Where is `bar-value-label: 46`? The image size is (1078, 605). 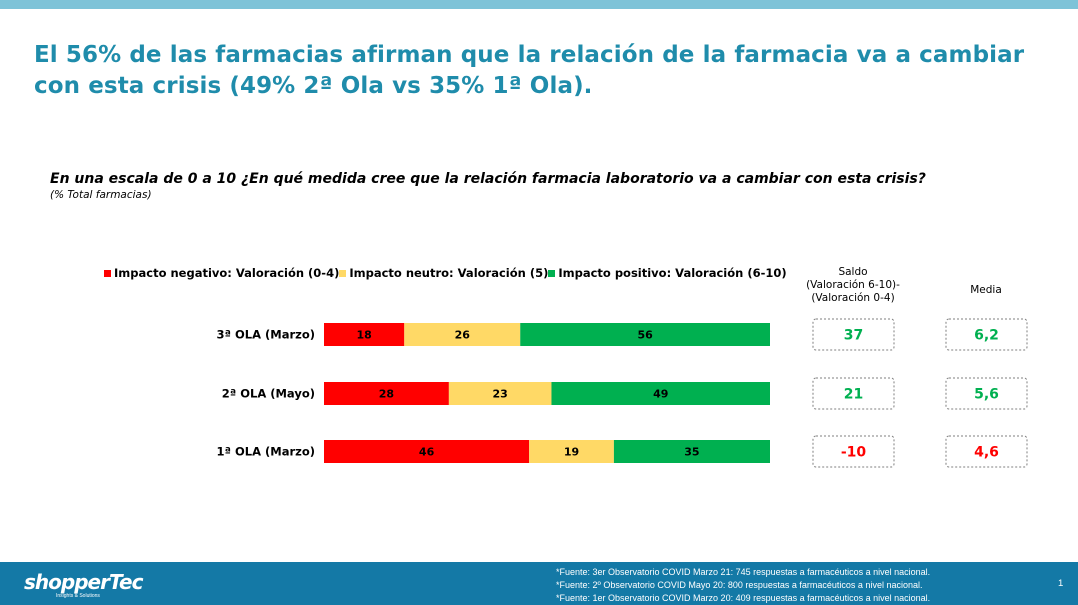
bar-value-label: 46 is located at coordinates (427, 452).